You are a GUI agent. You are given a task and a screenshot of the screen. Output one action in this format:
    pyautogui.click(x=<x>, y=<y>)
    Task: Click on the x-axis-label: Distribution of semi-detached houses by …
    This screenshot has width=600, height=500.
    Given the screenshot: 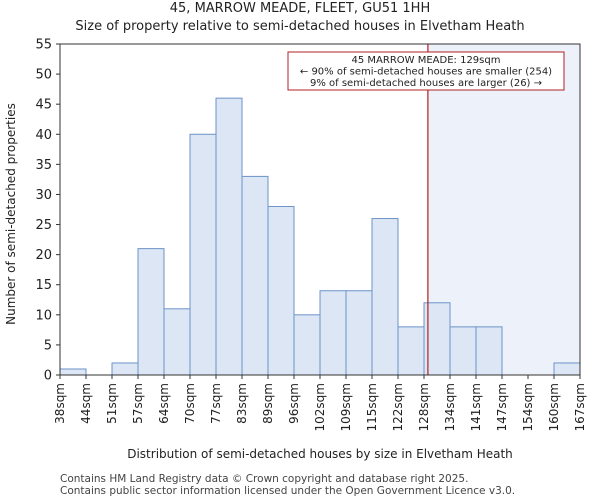 What is the action you would take?
    pyautogui.click(x=320, y=454)
    